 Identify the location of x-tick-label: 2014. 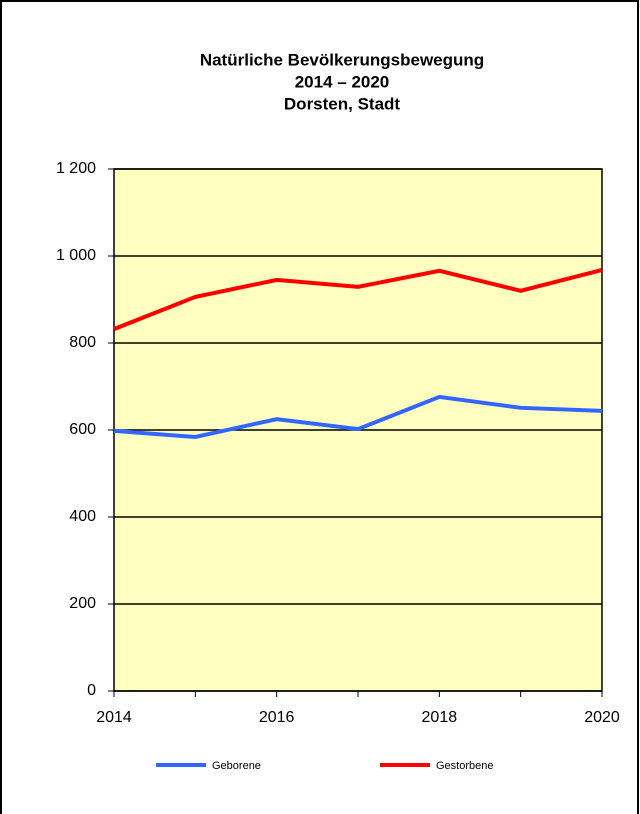
(114, 717).